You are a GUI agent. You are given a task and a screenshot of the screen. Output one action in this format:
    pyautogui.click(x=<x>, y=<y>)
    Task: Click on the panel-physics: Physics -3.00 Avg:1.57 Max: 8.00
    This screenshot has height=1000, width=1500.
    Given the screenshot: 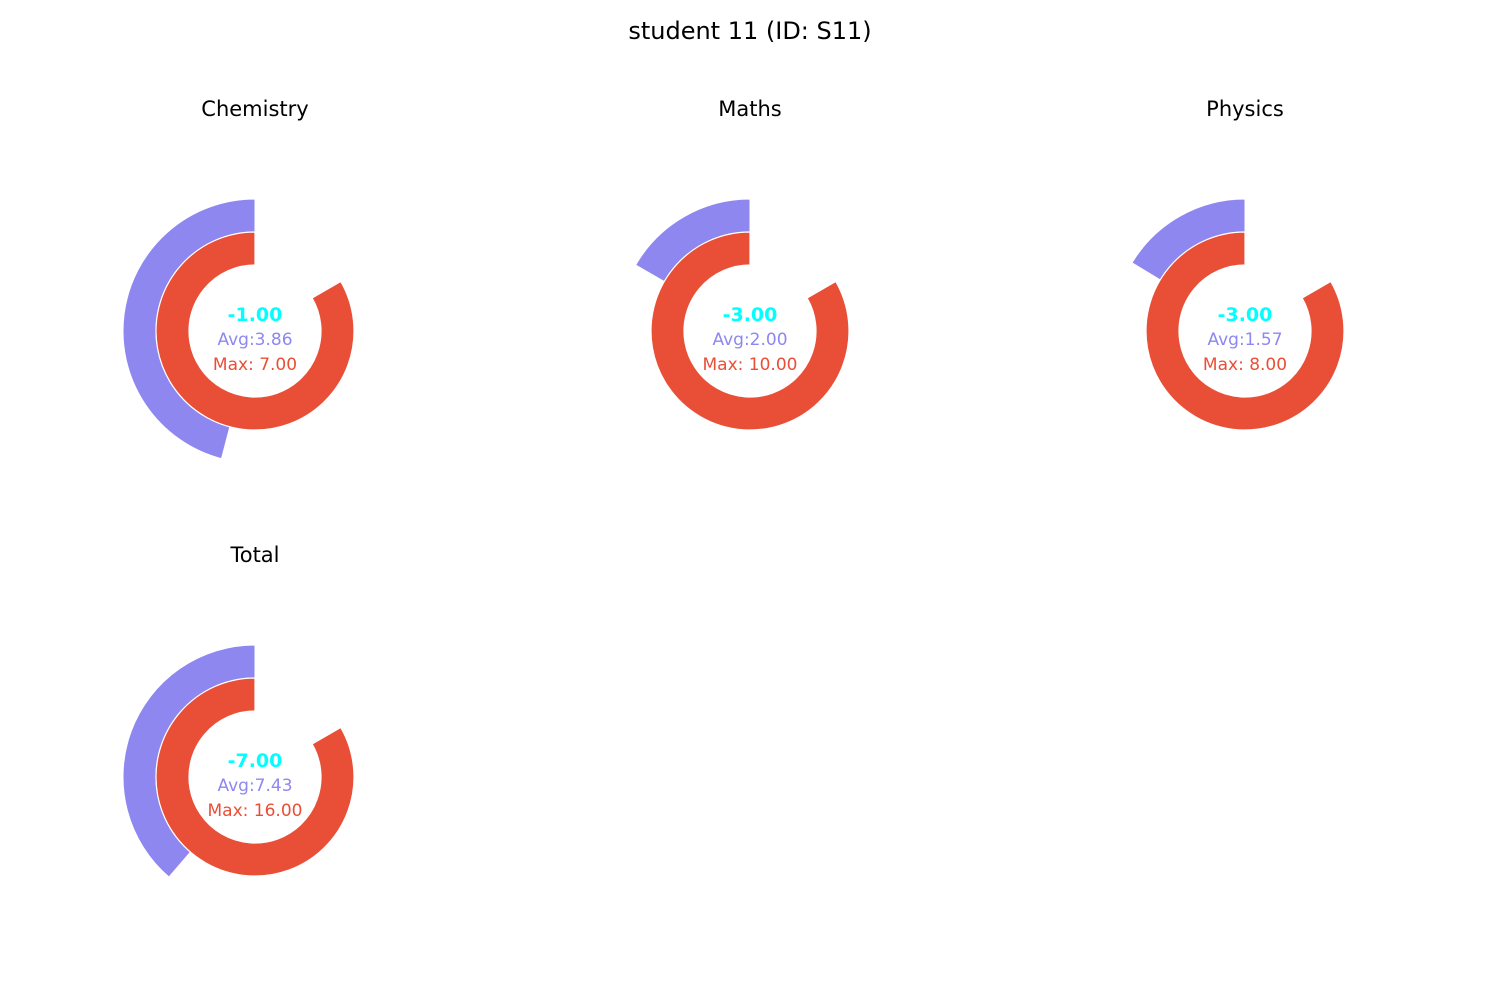 What is the action you would take?
    pyautogui.click(x=1238, y=264)
    